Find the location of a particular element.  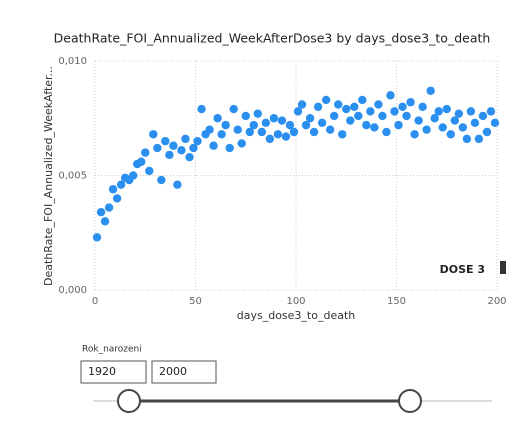

x-tick-label: 50 is located at coordinates (195, 301).